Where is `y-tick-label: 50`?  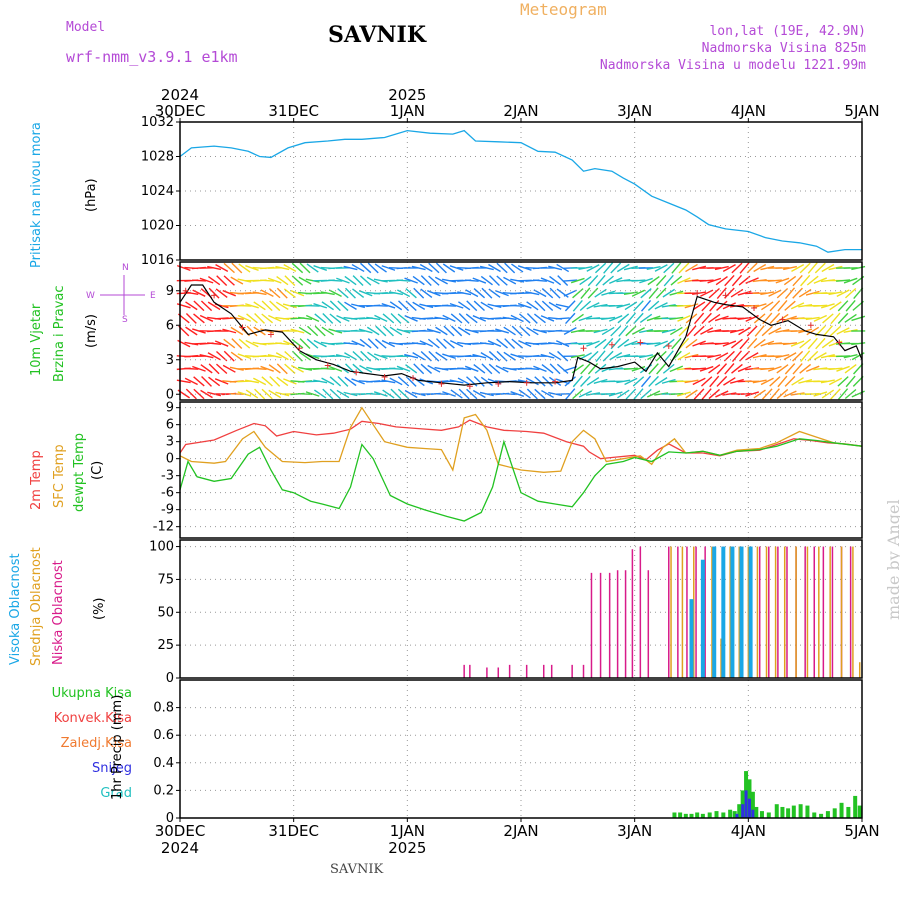 y-tick-label: 50 is located at coordinates (165, 612).